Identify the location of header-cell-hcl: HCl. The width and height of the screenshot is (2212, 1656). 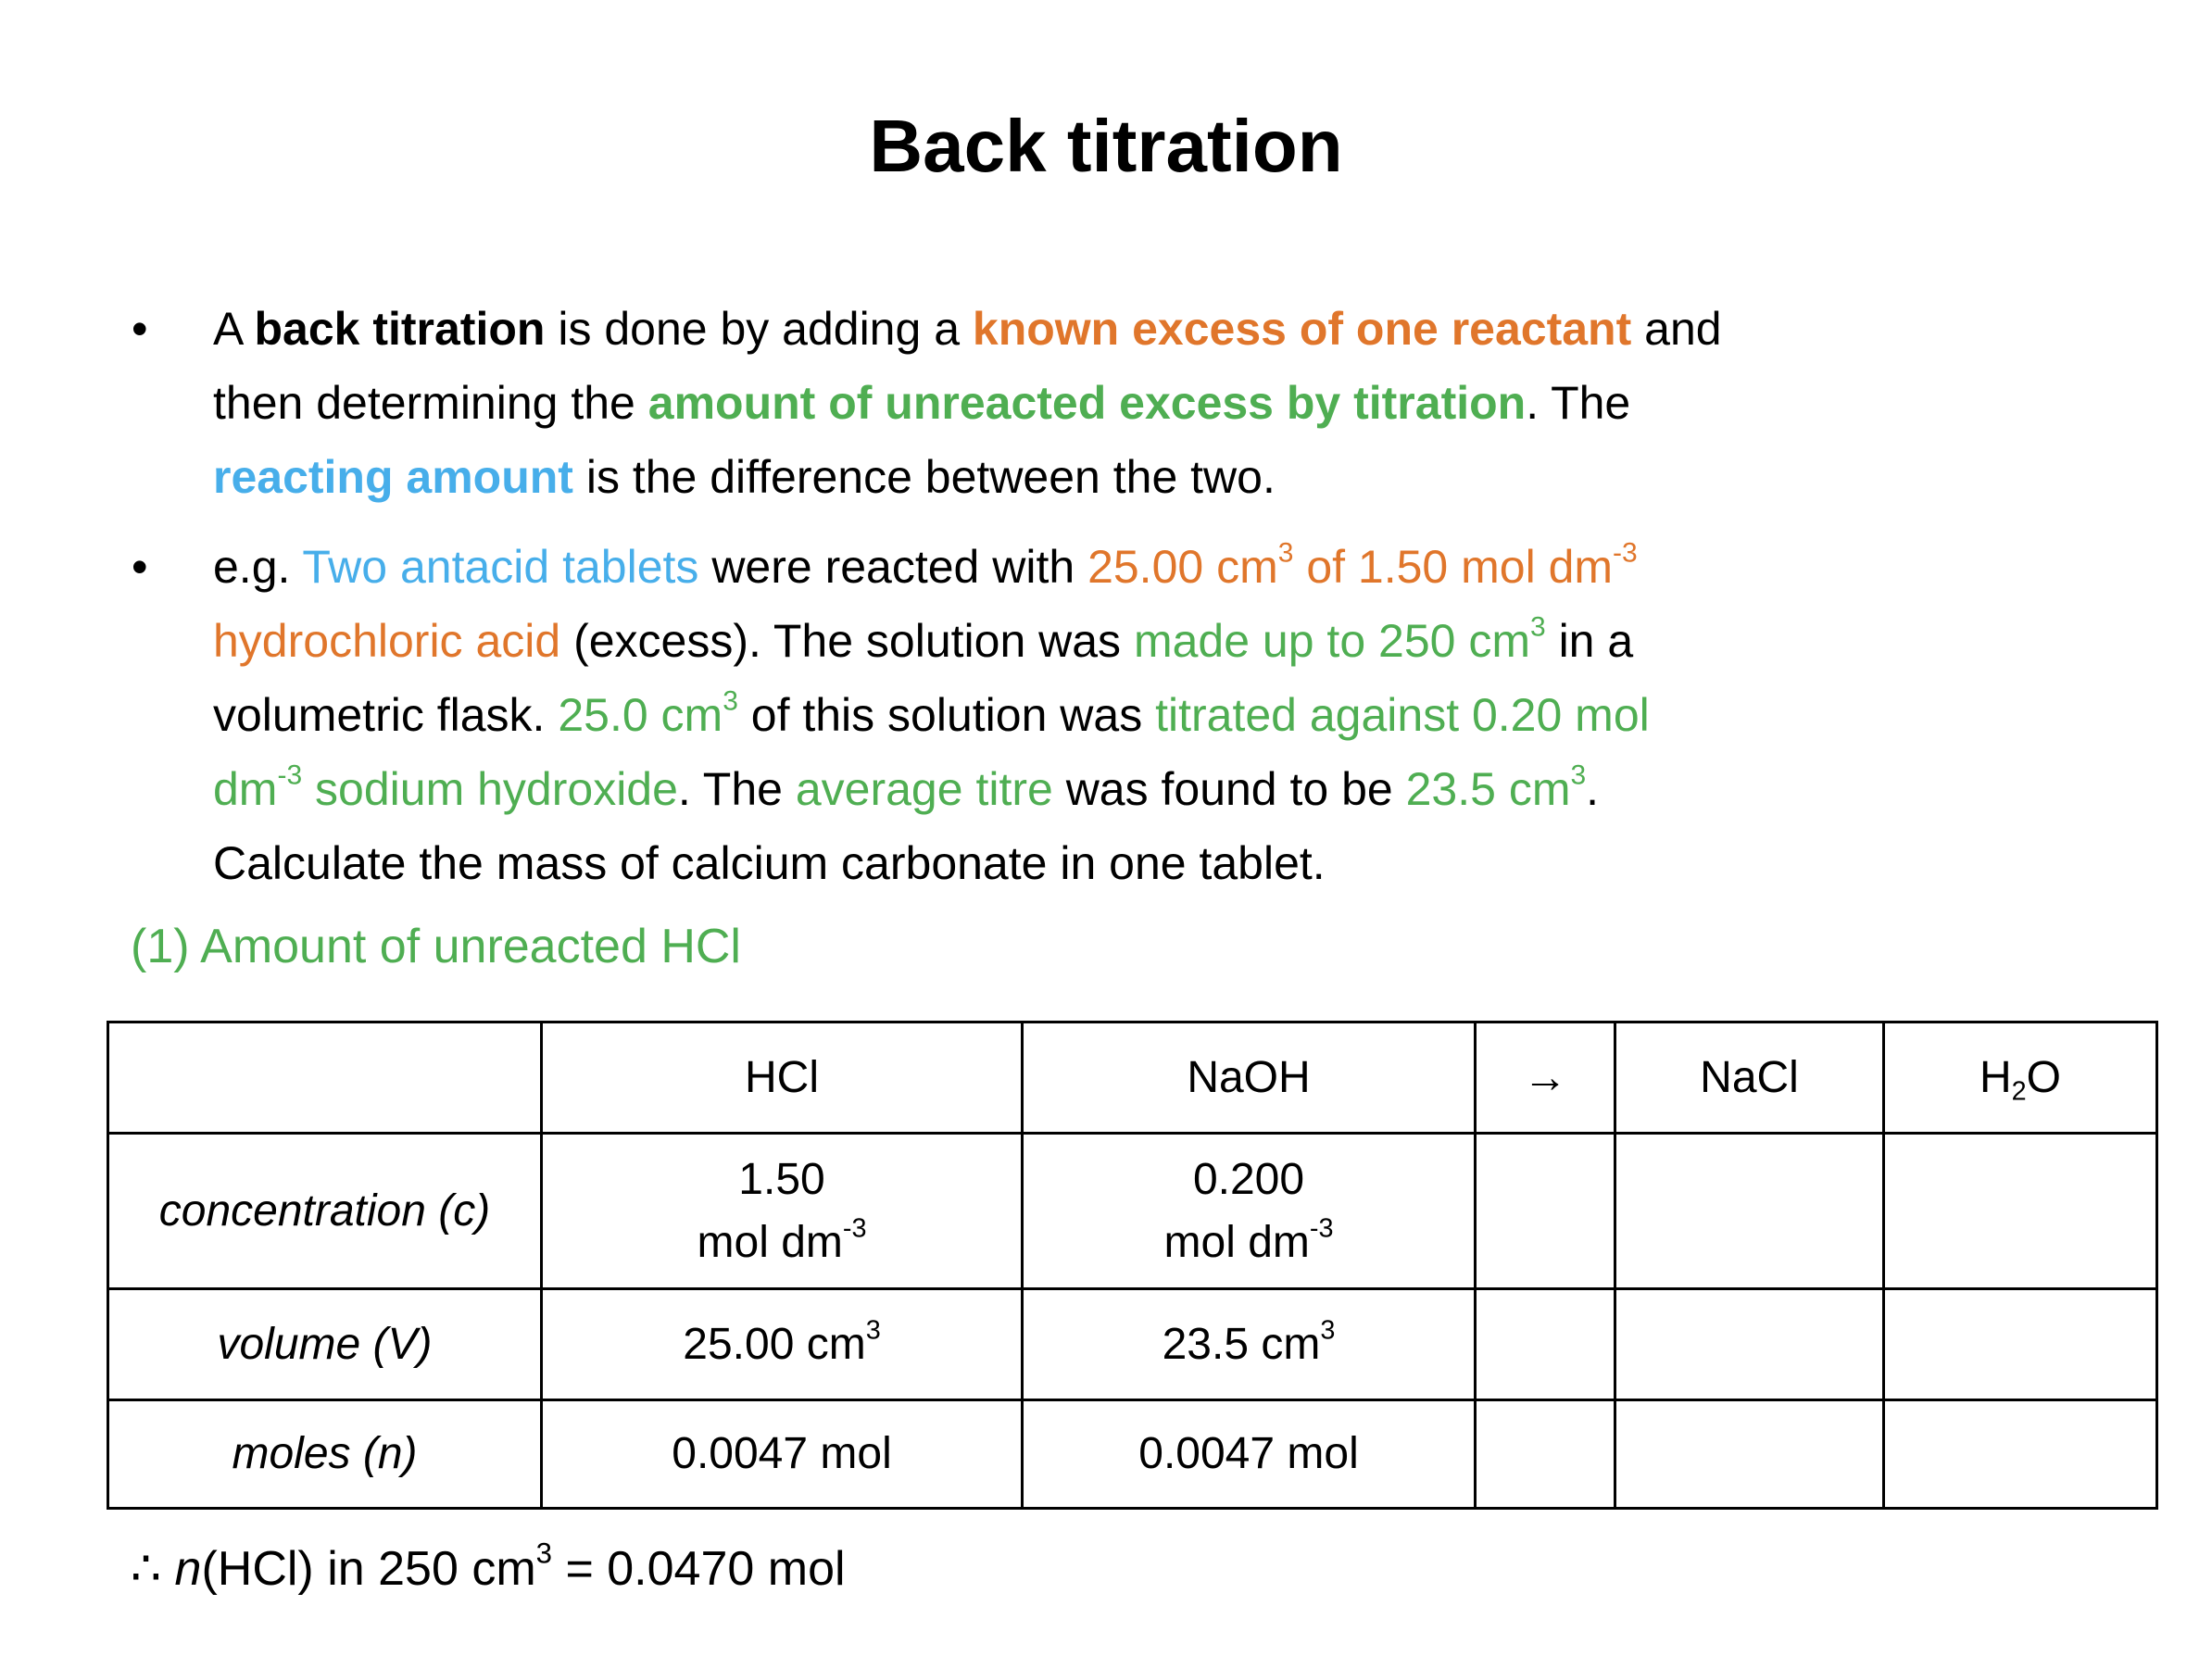
(782, 1078).